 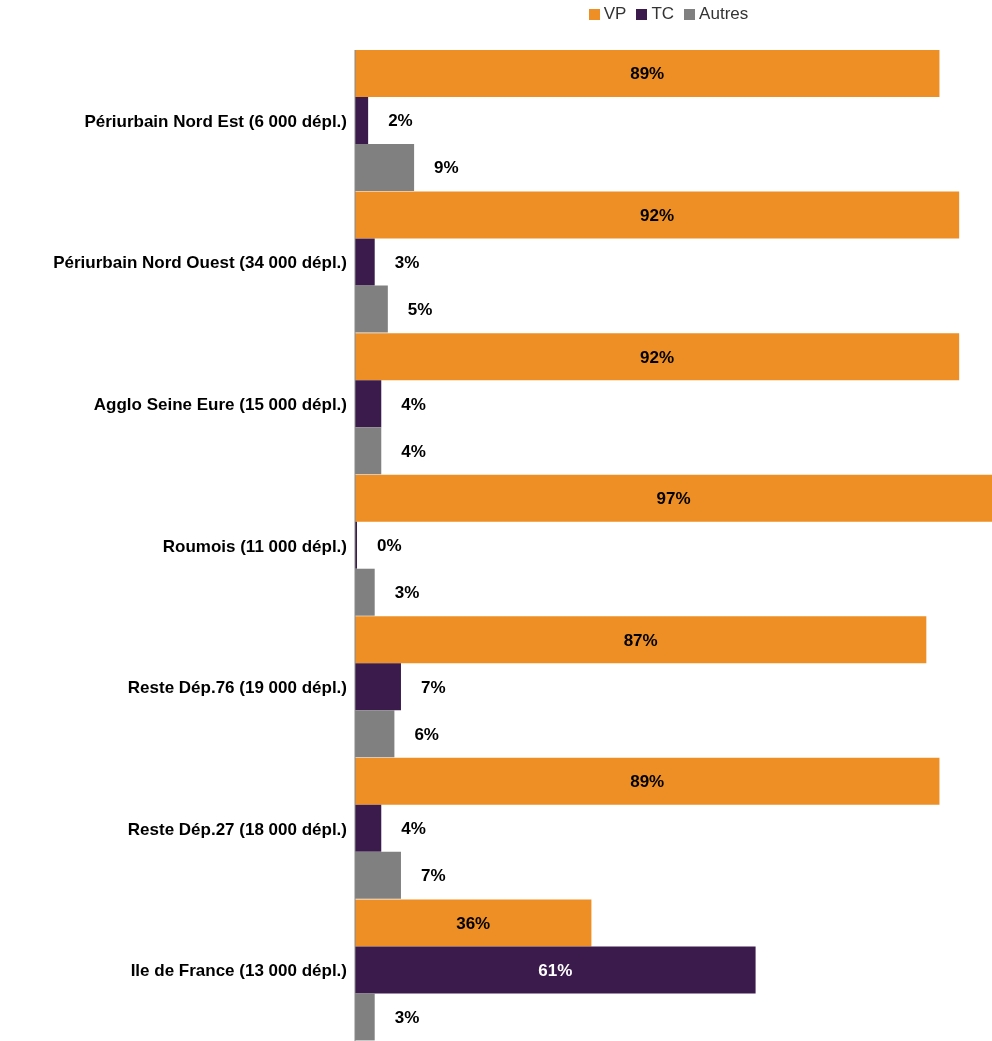 What do you see at coordinates (400, 121) in the screenshot?
I see `data-label: 2%` at bounding box center [400, 121].